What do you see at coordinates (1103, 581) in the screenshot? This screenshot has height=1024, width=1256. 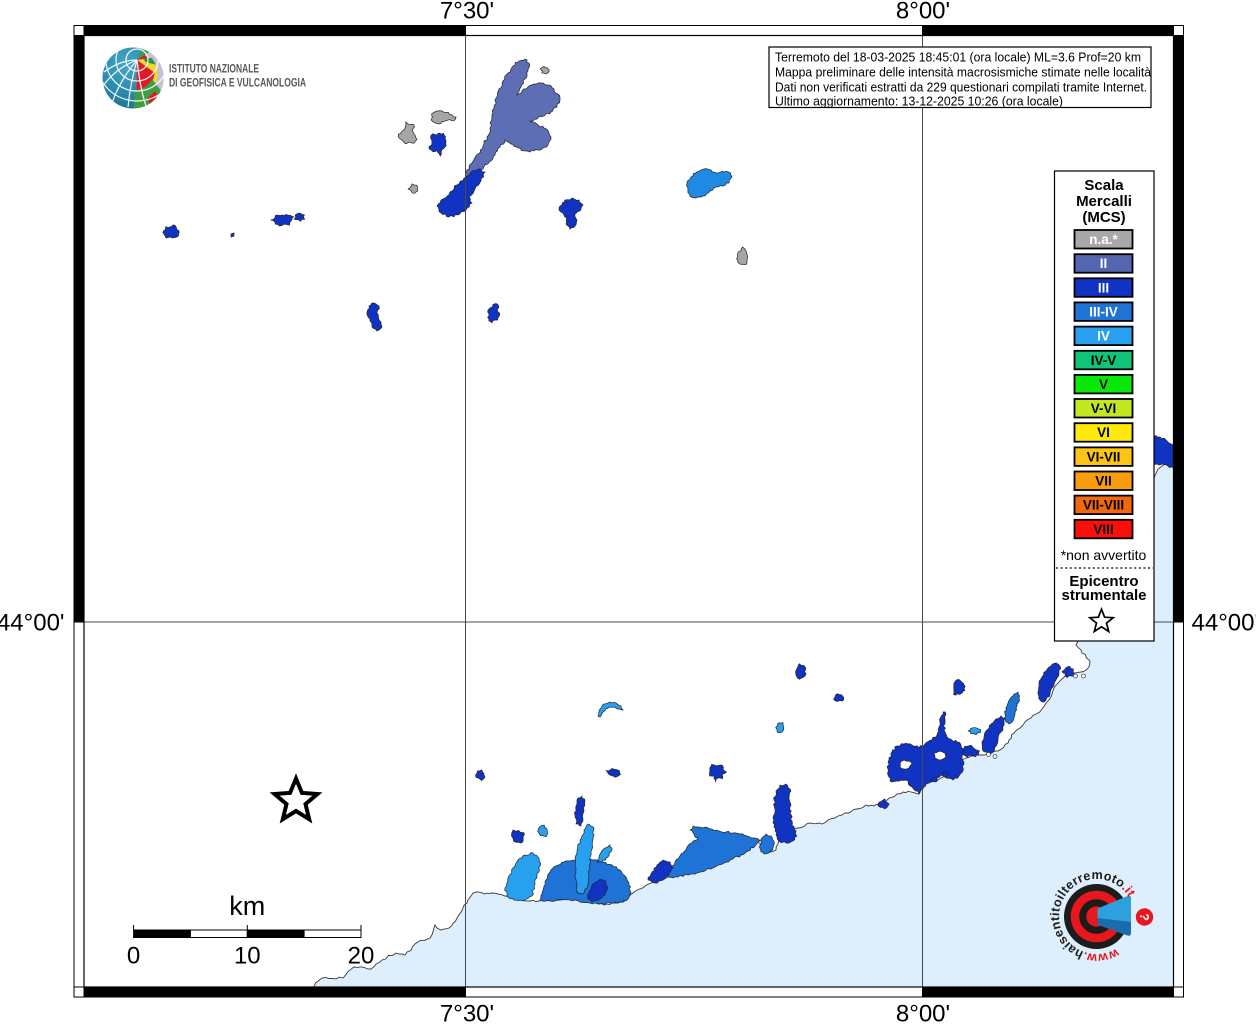 I see `svg-text: Epicentro` at bounding box center [1103, 581].